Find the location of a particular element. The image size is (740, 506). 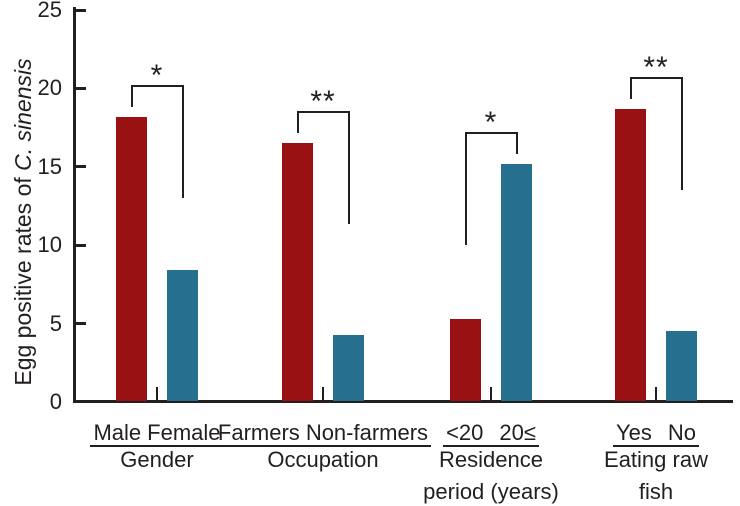

group-label-occupation: Occupation is located at coordinates (323, 460).